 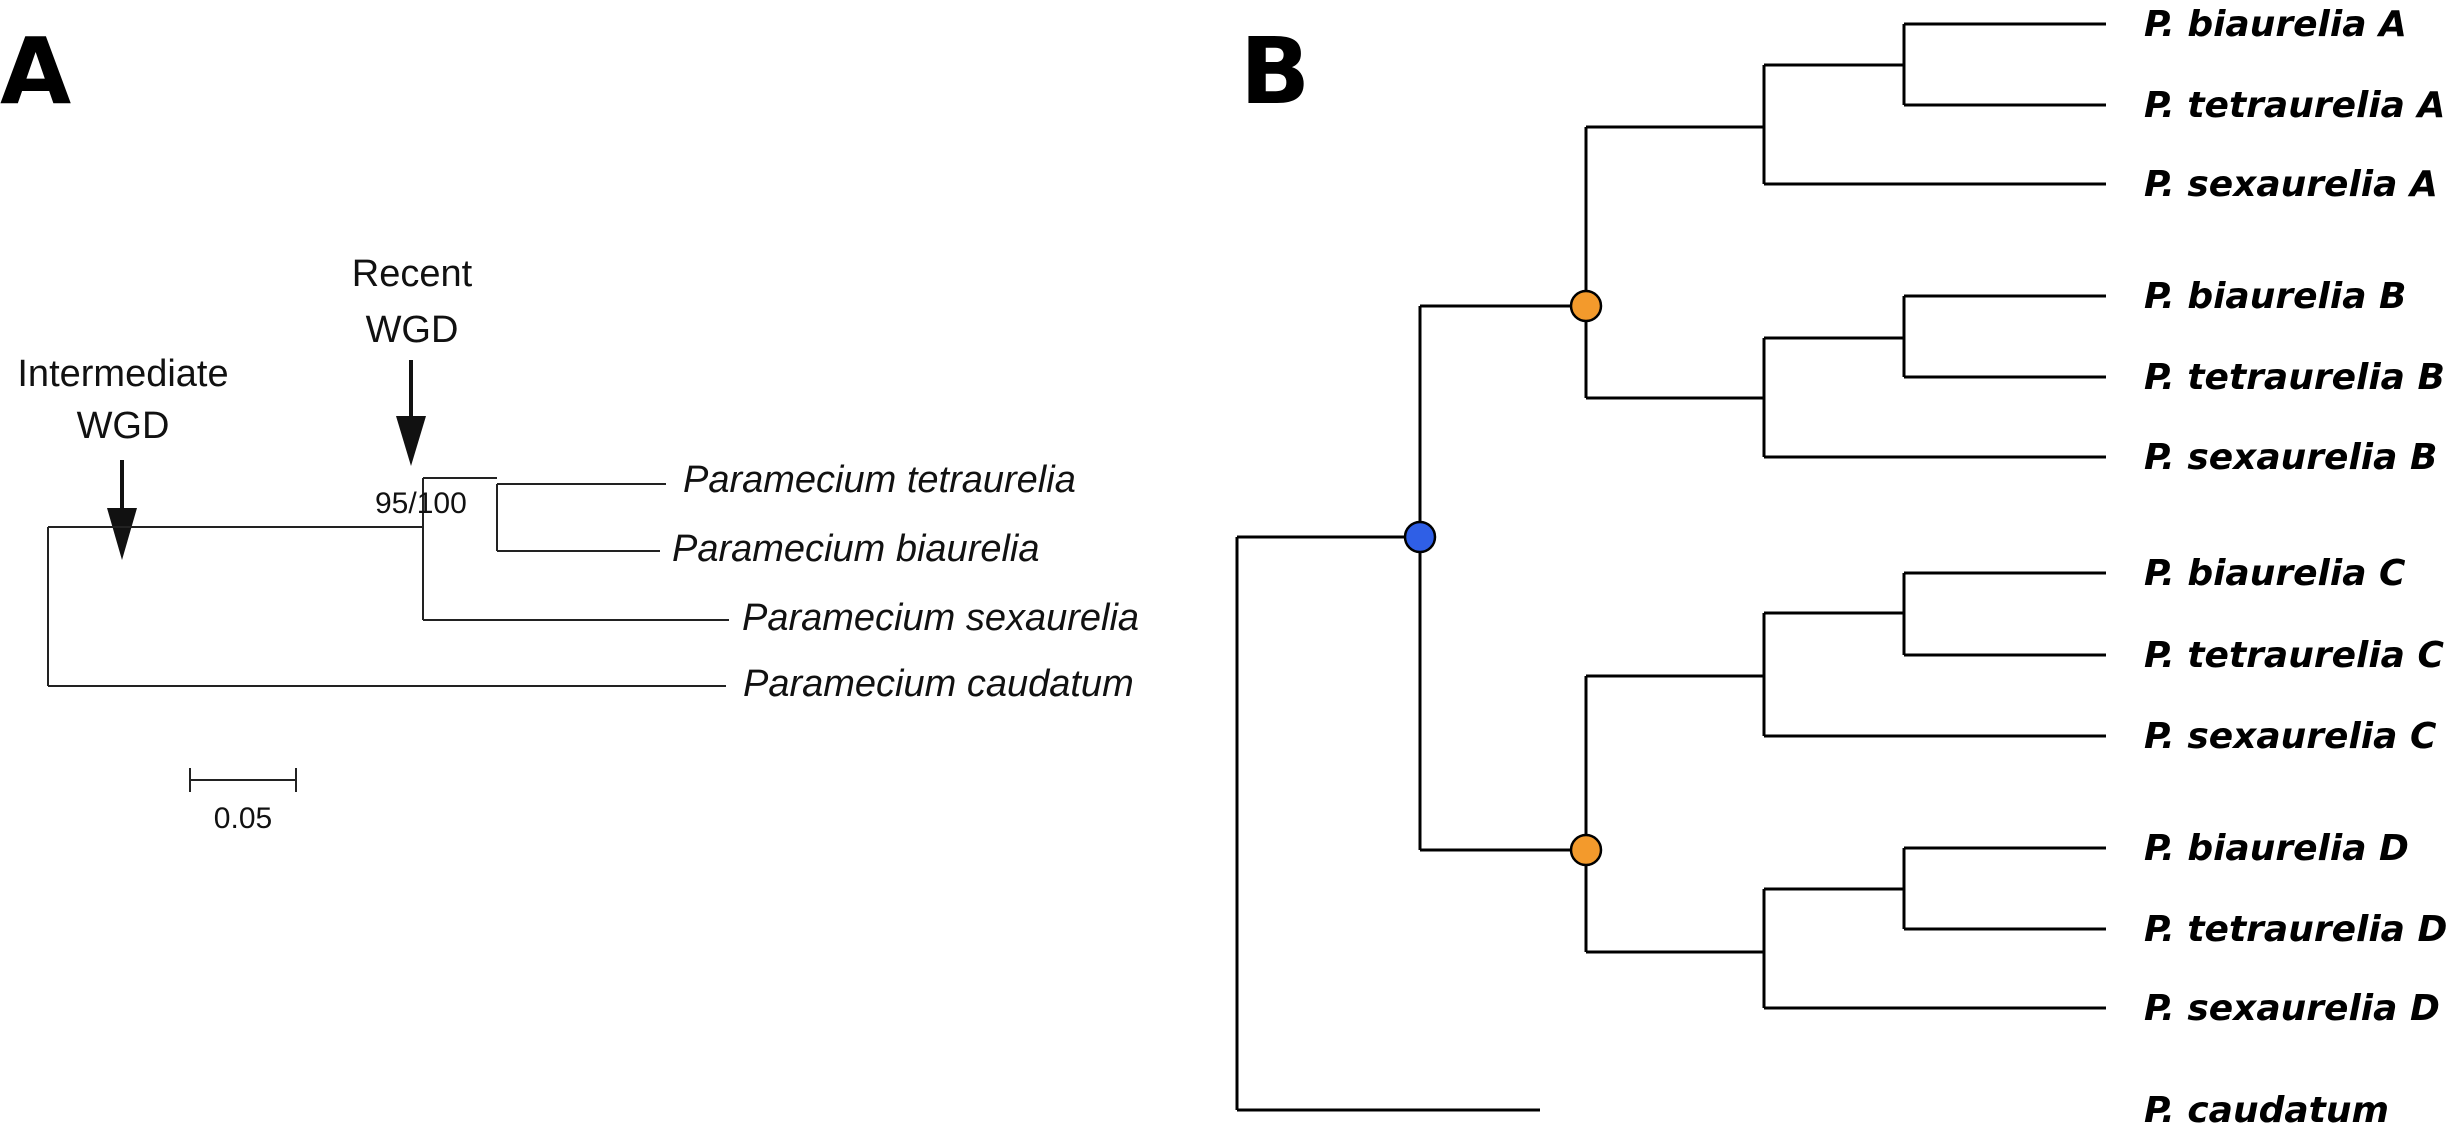 What do you see at coordinates (1586, 850) in the screenshot?
I see `cd-wgd-node-marker` at bounding box center [1586, 850].